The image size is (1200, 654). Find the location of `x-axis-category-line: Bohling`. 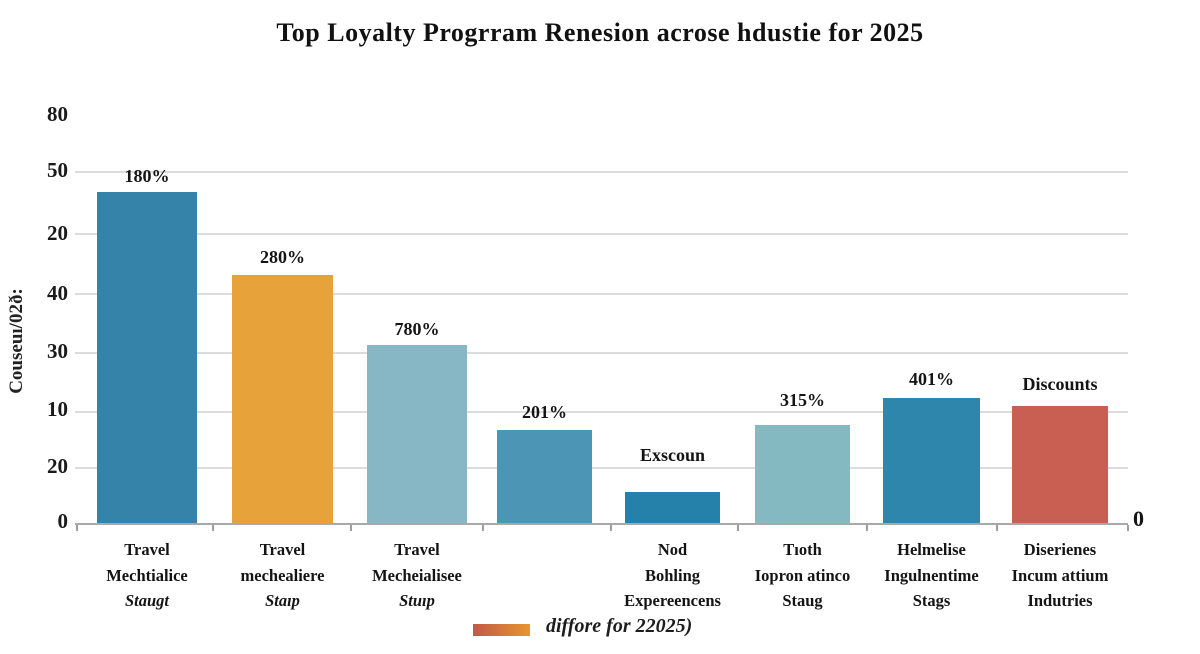

x-axis-category-line: Bohling is located at coordinates (672, 575).